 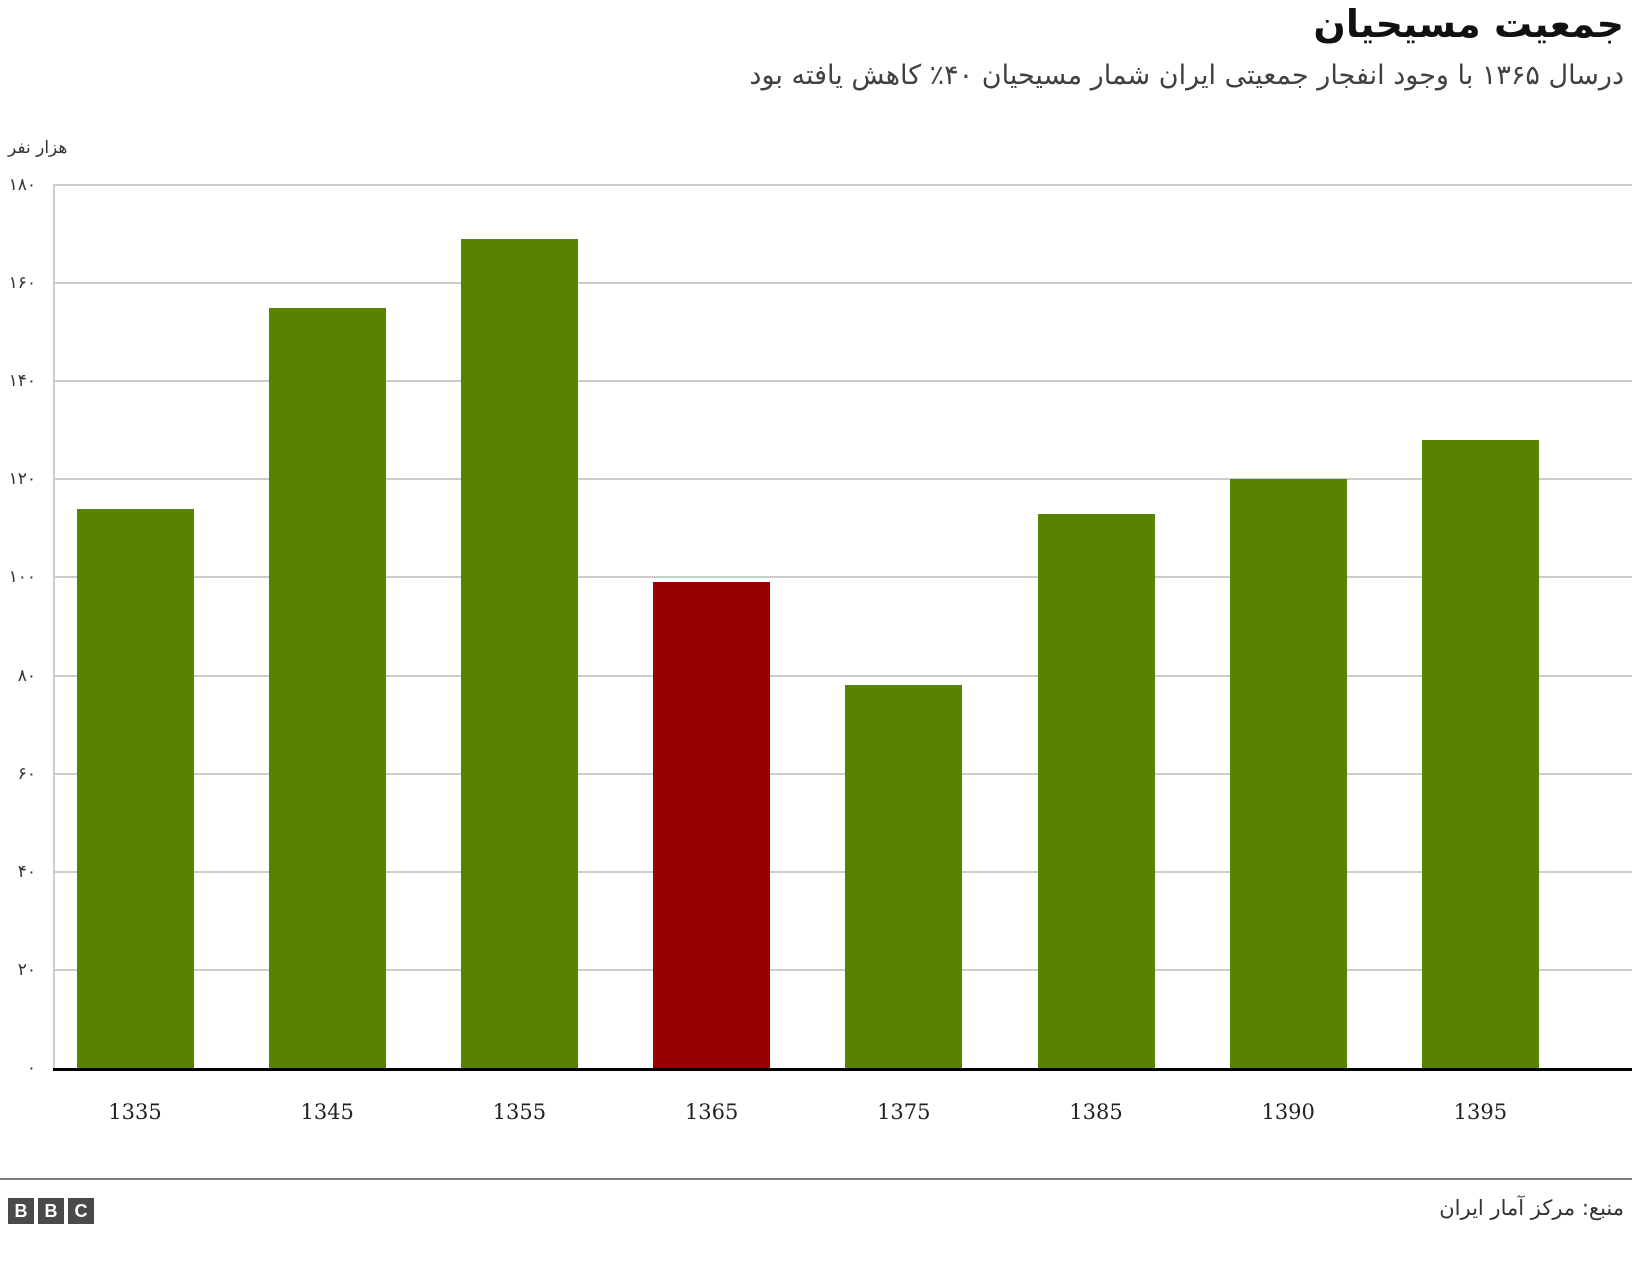 What do you see at coordinates (22, 381) in the screenshot?
I see `y-tick-label: ۱۴۰` at bounding box center [22, 381].